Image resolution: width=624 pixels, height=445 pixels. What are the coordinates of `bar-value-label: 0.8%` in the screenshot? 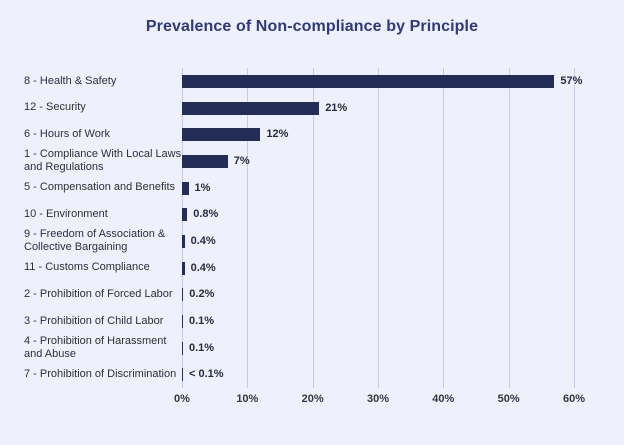 It's located at (206, 214).